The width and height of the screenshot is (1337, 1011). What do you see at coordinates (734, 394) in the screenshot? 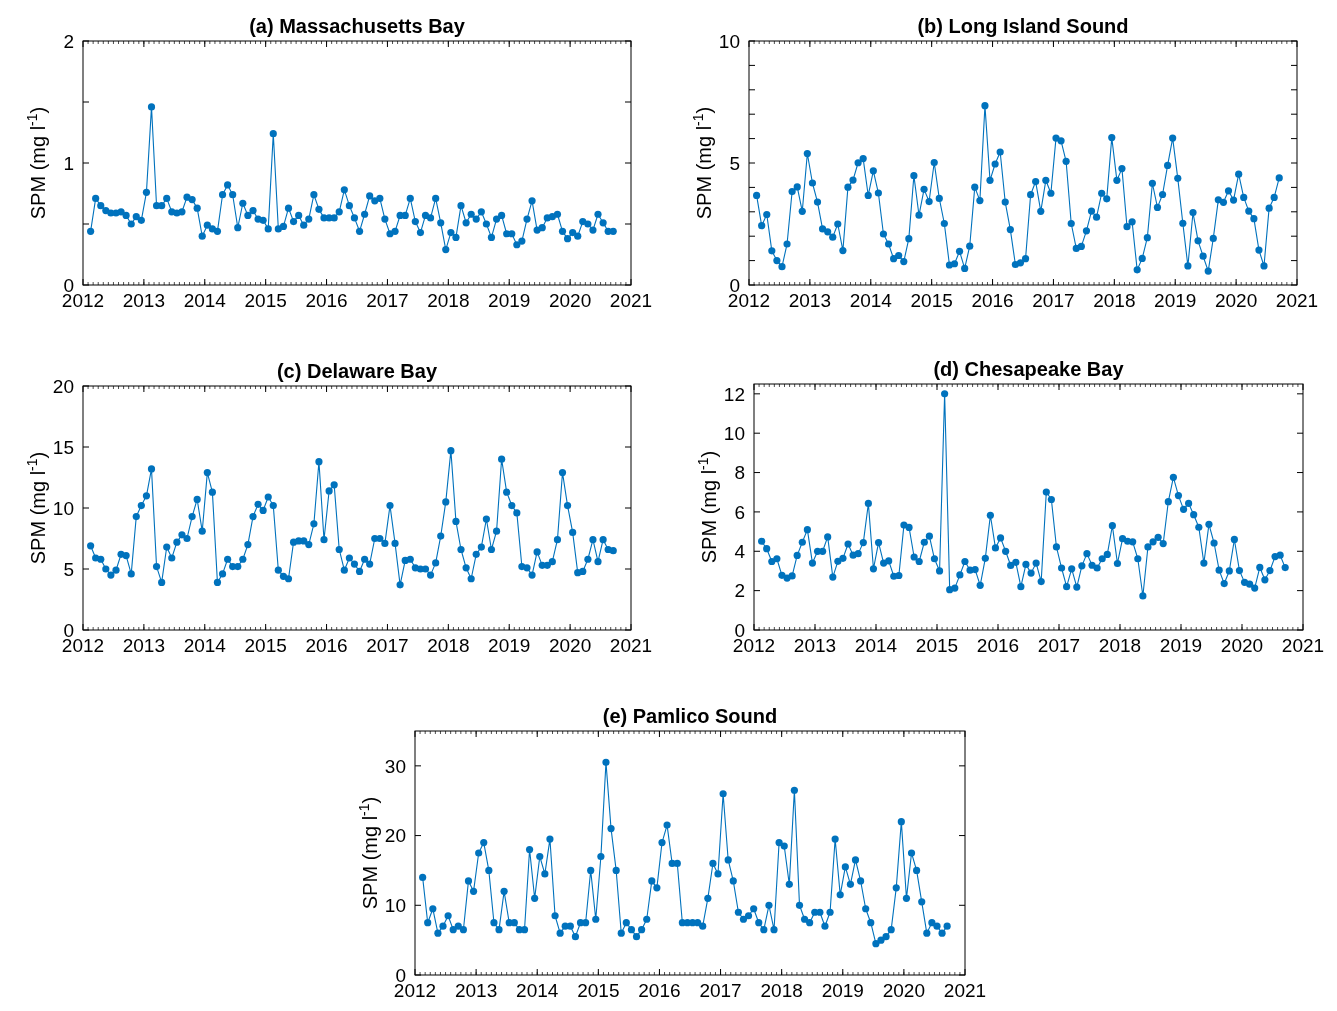
I see `y-tick-label: 12` at bounding box center [734, 394].